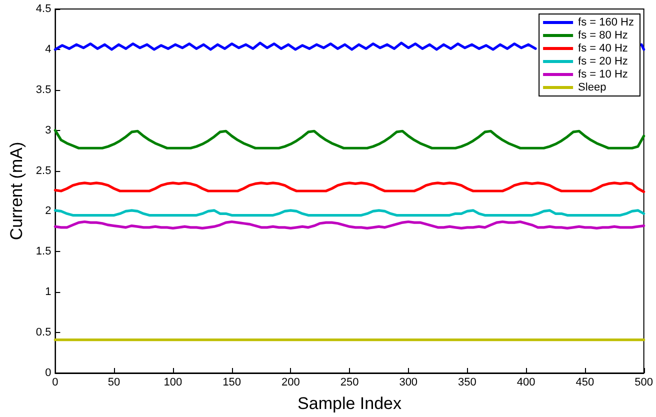  What do you see at coordinates (44, 170) in the screenshot?
I see `y-tick-label: 2.5` at bounding box center [44, 170].